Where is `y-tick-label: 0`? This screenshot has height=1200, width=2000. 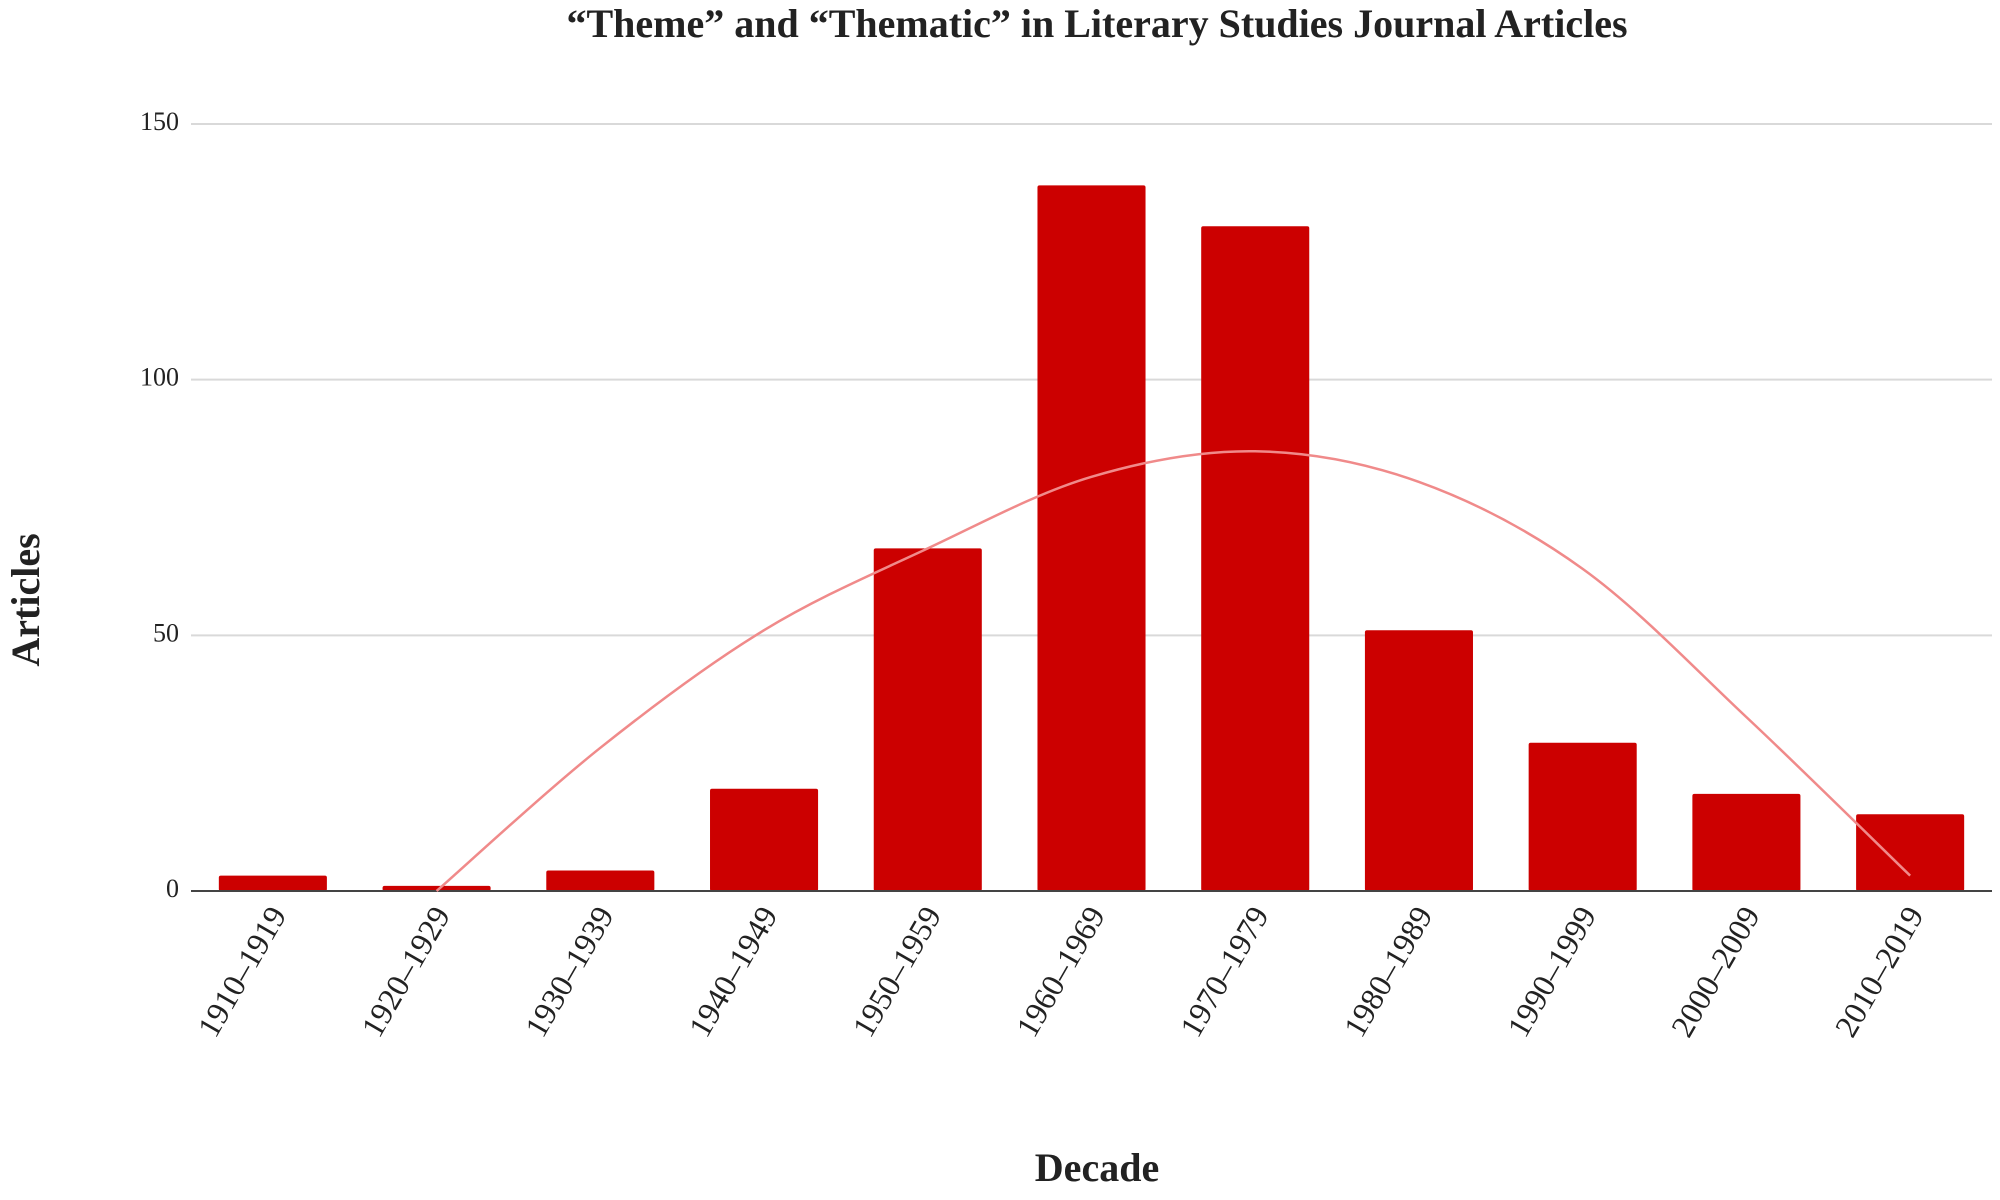
y-tick-label: 0 is located at coordinates (172, 888).